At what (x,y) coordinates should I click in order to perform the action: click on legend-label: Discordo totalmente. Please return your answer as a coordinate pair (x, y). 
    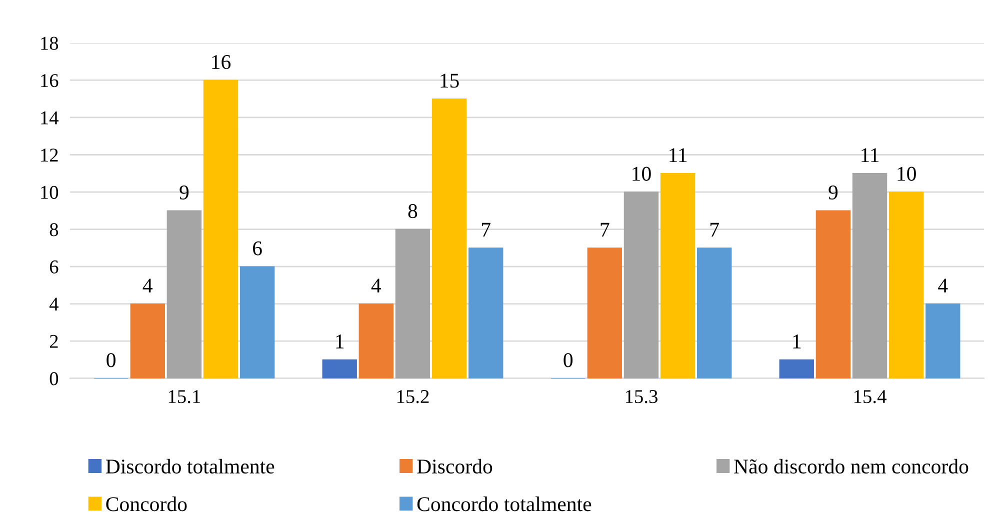
    Looking at the image, I should click on (190, 466).